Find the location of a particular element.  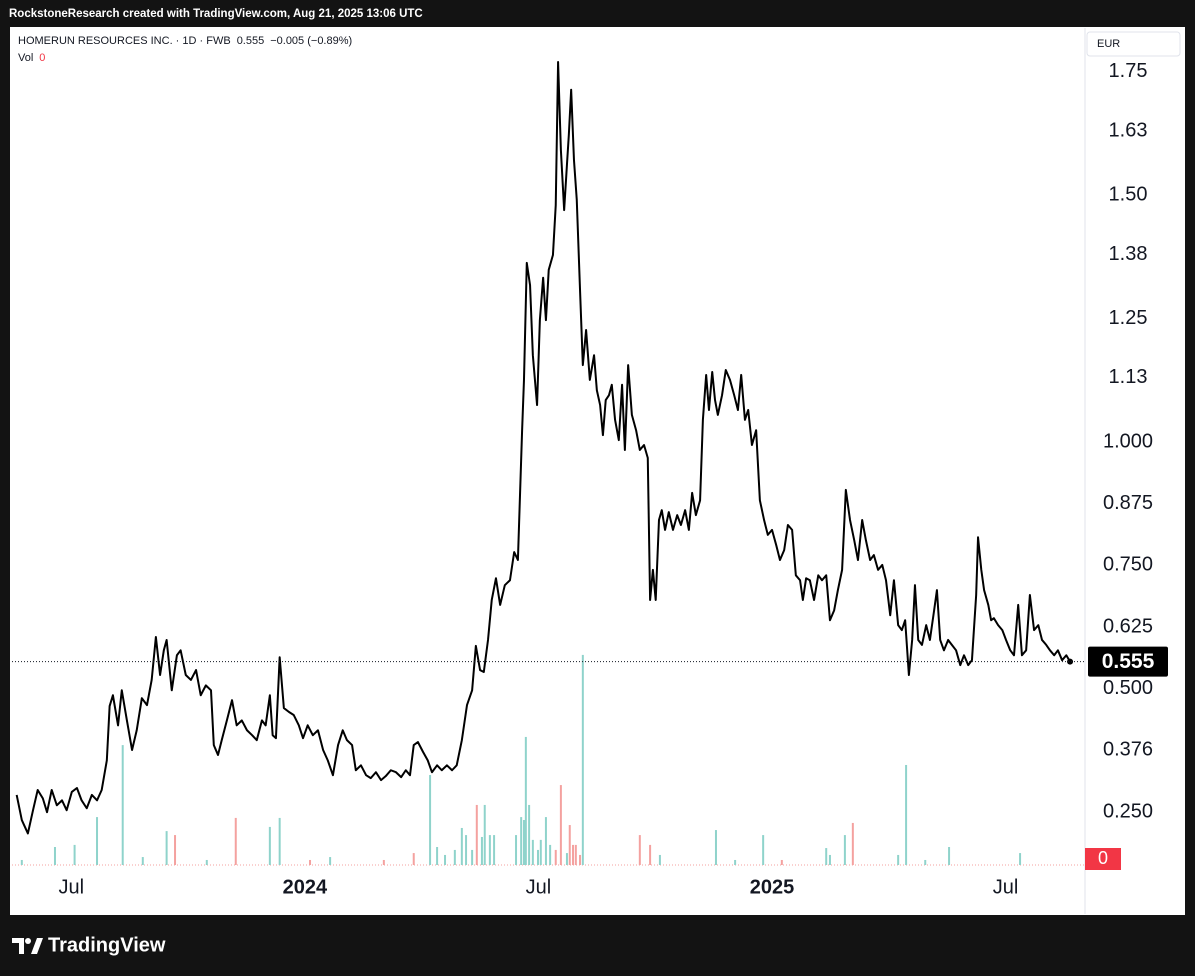

logo-dot is located at coordinates (28, 941).